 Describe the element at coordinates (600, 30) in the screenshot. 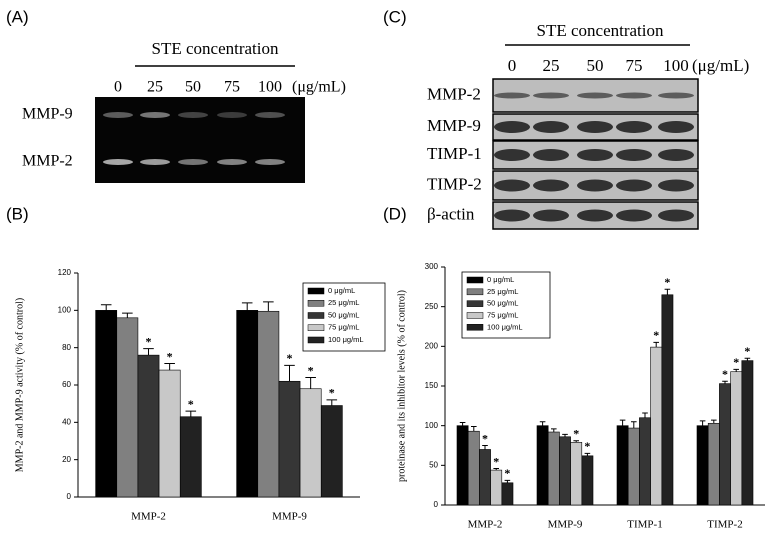

I see `blot-header: STE concentration` at that location.